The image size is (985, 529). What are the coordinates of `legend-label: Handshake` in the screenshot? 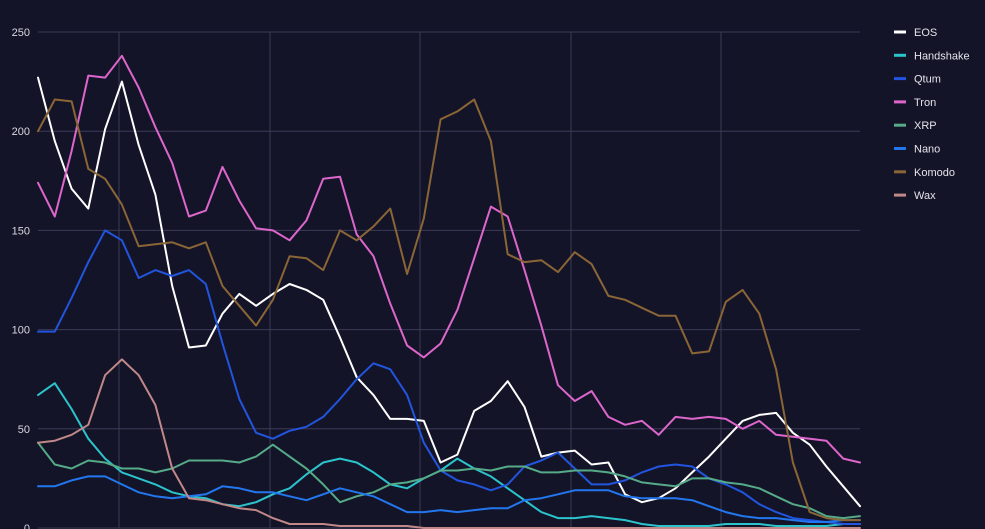 It's located at (942, 56).